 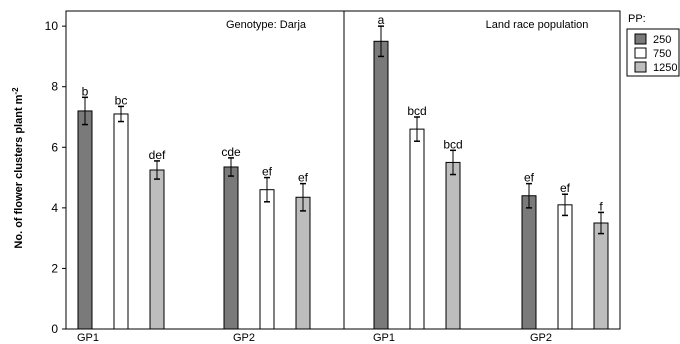 I want to click on legend: PP: 250 750 1250, so click(x=653, y=45).